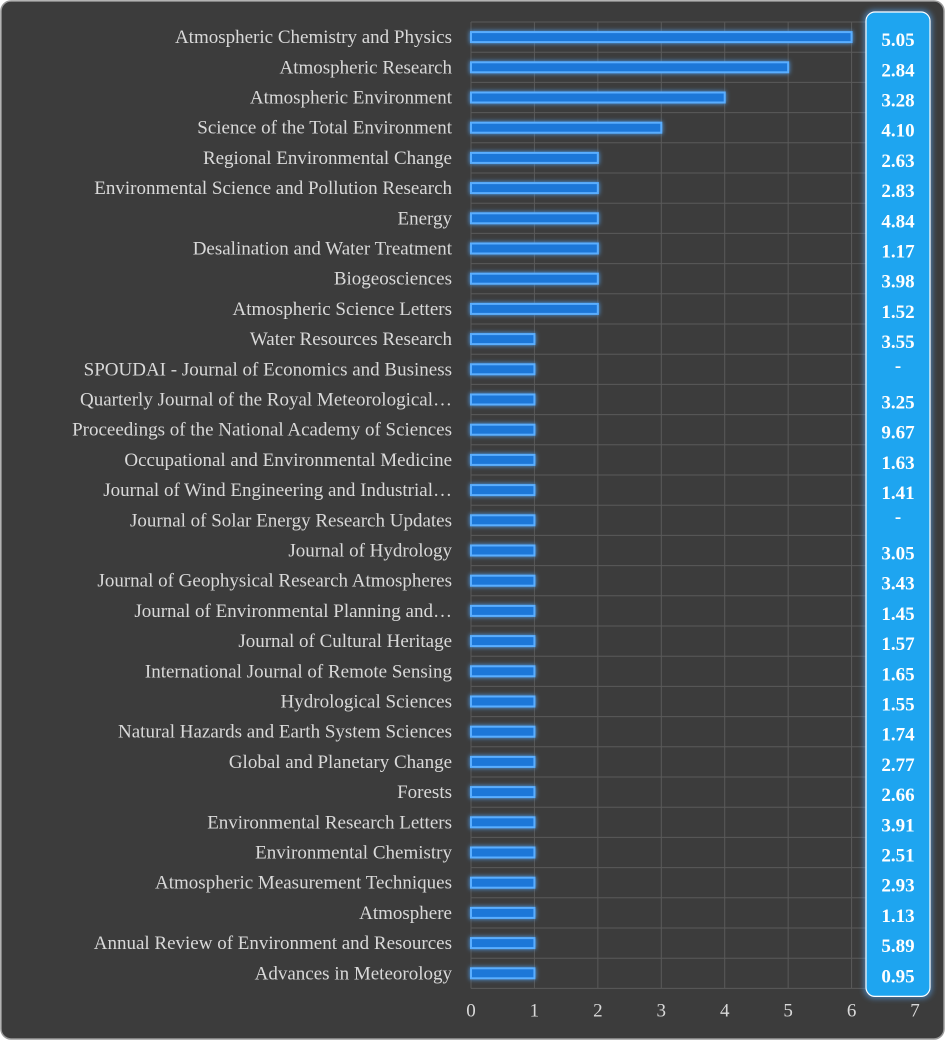  I want to click on category-label: Atmospheric Chemistry and Physics, so click(313, 37).